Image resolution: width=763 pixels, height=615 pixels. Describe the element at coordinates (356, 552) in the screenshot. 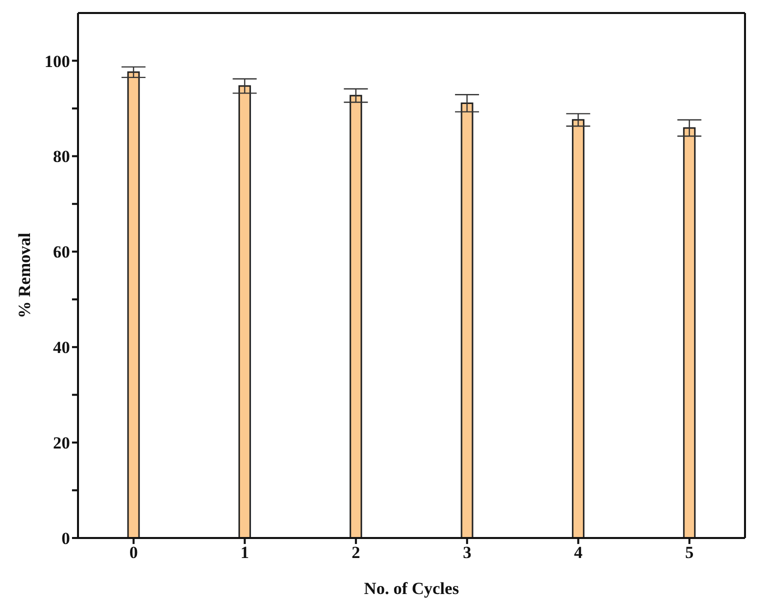

I see `x-tick-label: 2` at that location.